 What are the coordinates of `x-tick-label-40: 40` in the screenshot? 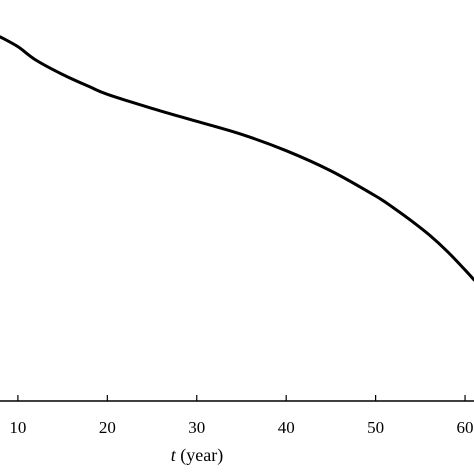 It's located at (286, 427).